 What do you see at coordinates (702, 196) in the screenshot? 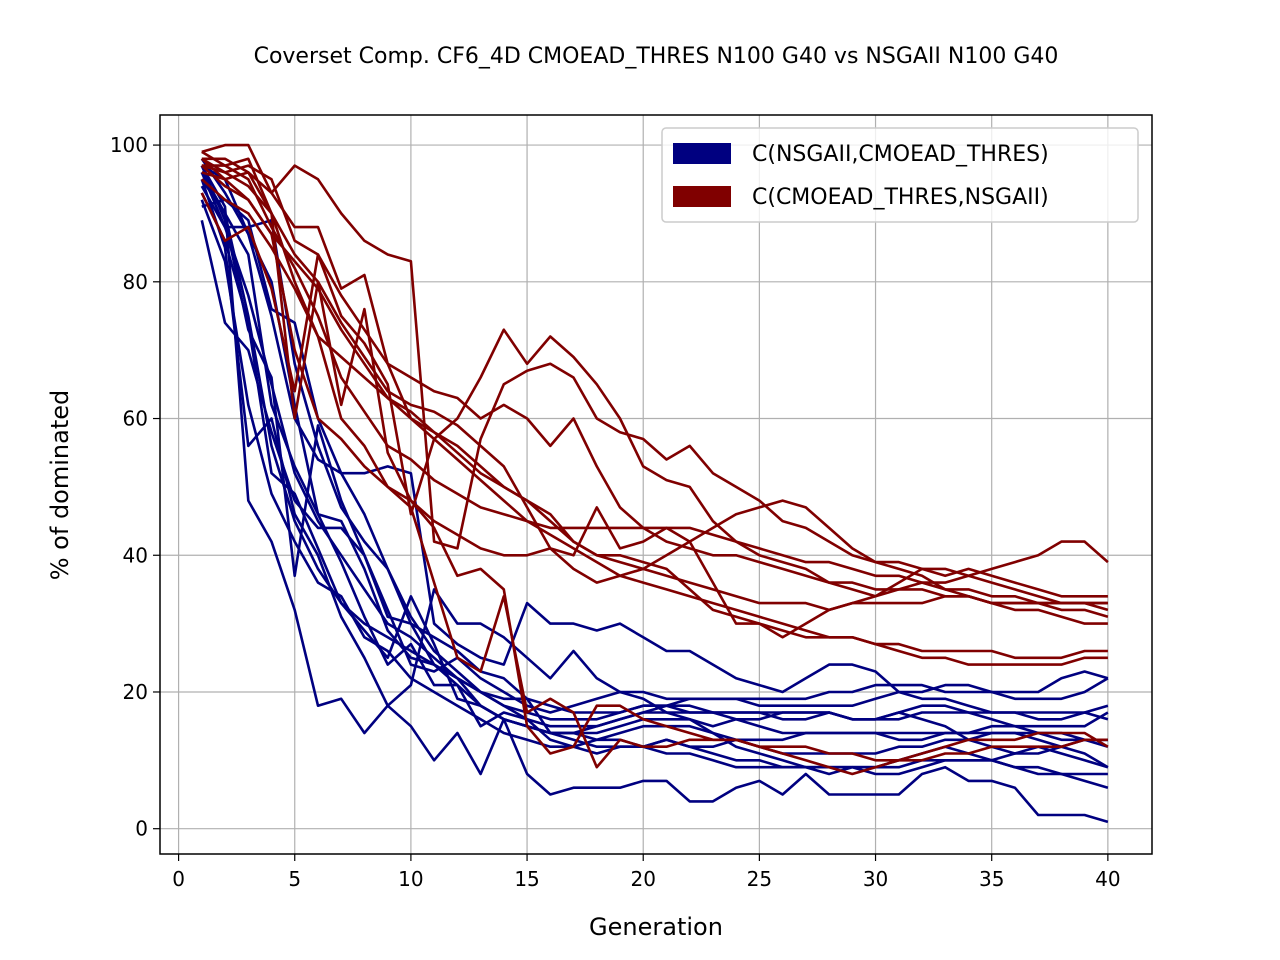
I see `legend-swatch-cmoead` at bounding box center [702, 196].